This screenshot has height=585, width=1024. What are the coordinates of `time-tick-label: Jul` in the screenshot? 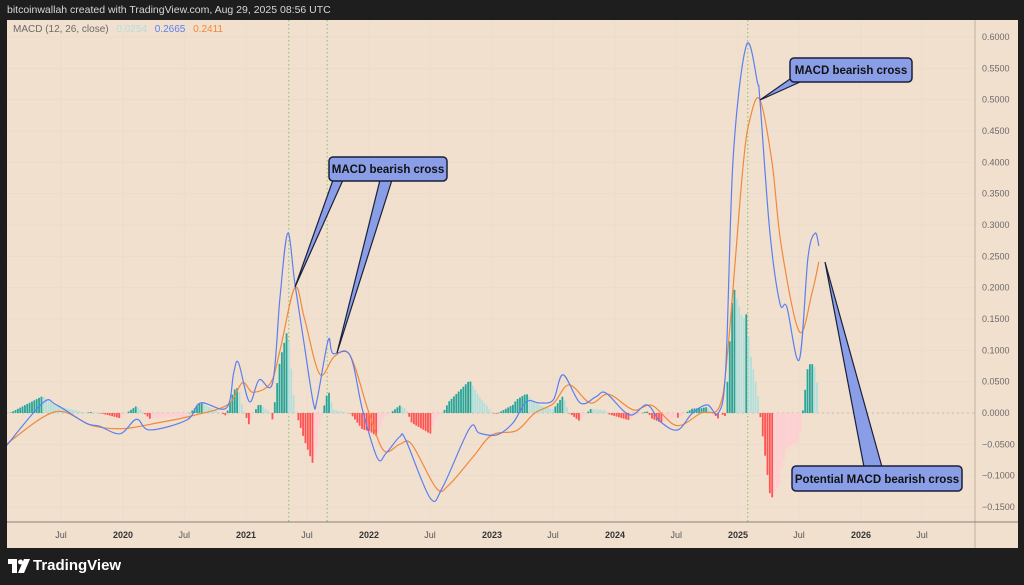 It's located at (430, 535).